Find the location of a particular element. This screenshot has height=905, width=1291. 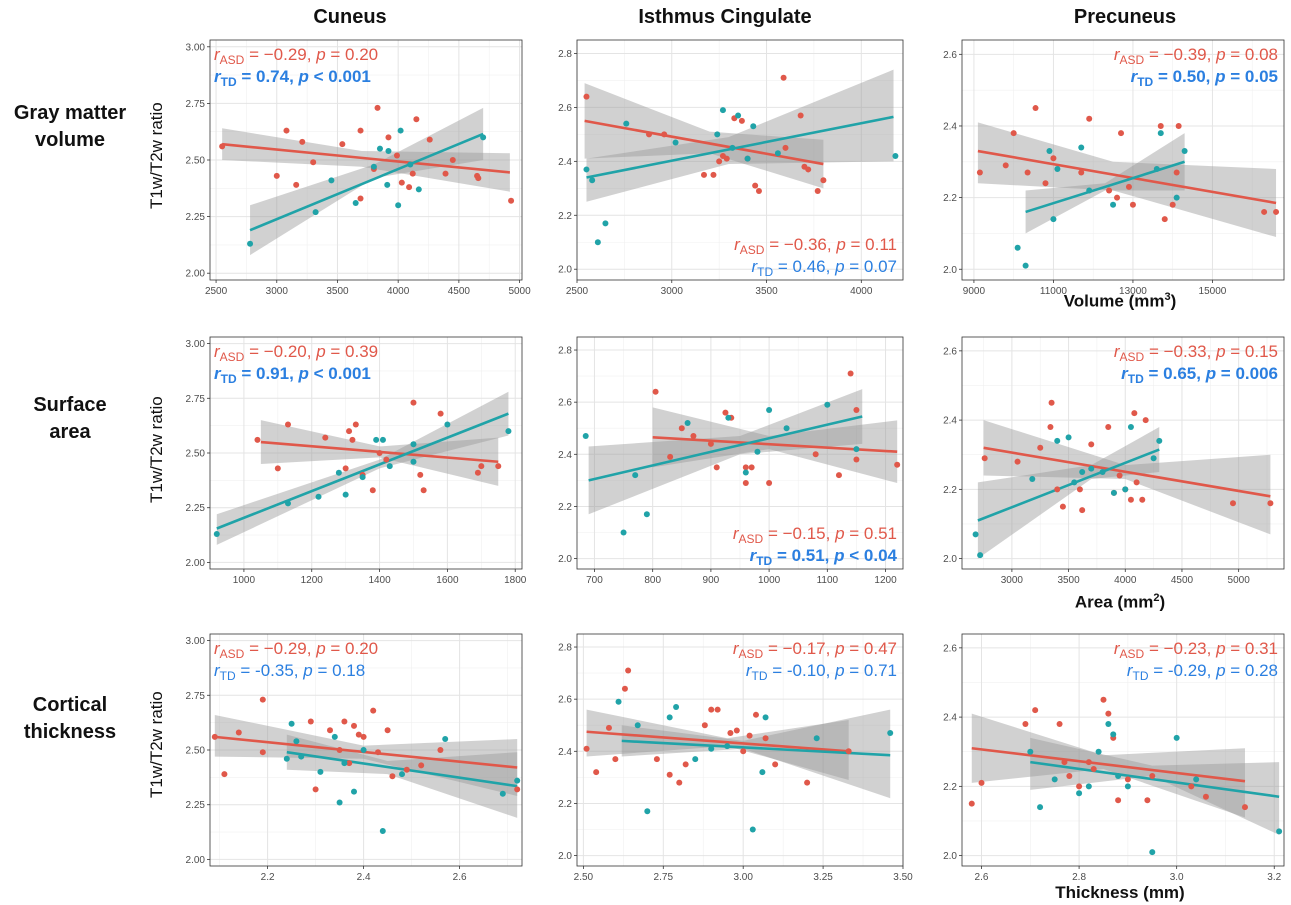

x-axis-label-text: Volume (mm is located at coordinates (1114, 301).